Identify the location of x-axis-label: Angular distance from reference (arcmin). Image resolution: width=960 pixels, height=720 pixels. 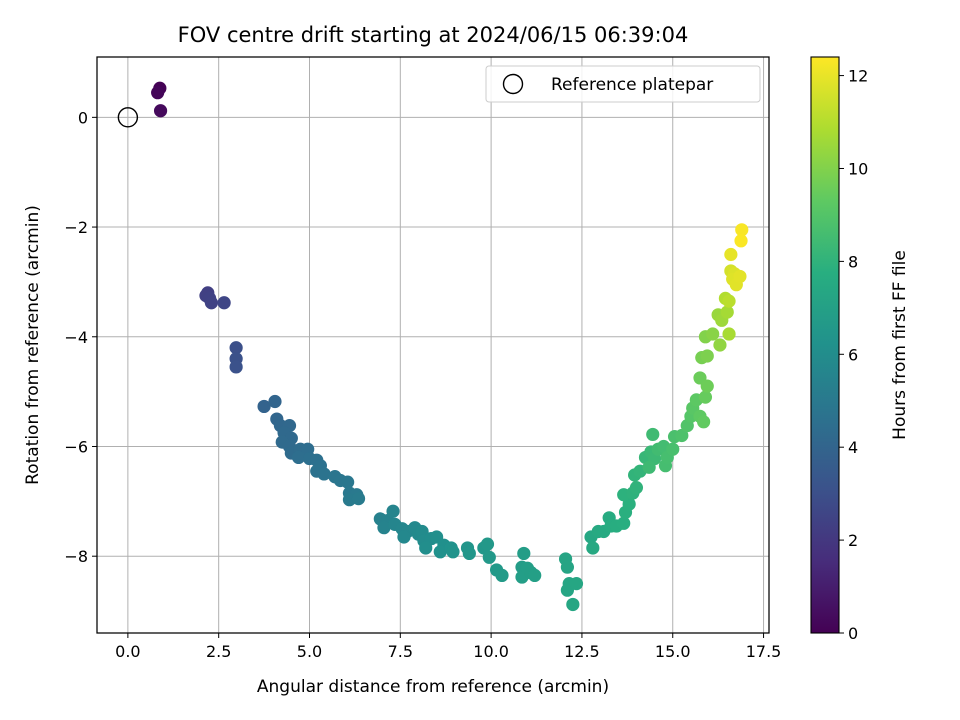
(433, 687).